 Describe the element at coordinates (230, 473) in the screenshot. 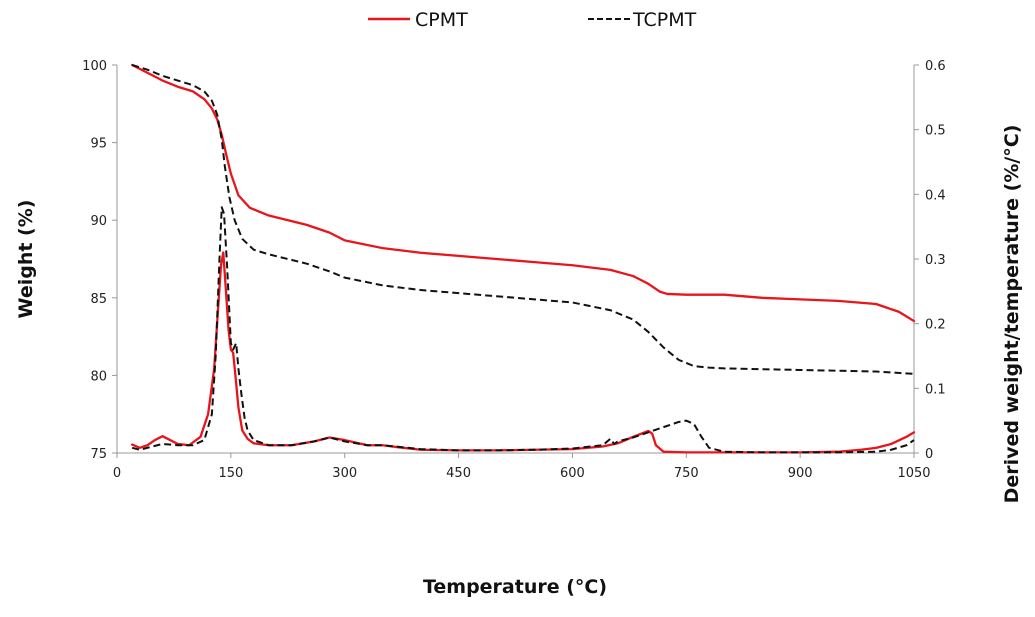

I see `x-tick-label: 150` at that location.